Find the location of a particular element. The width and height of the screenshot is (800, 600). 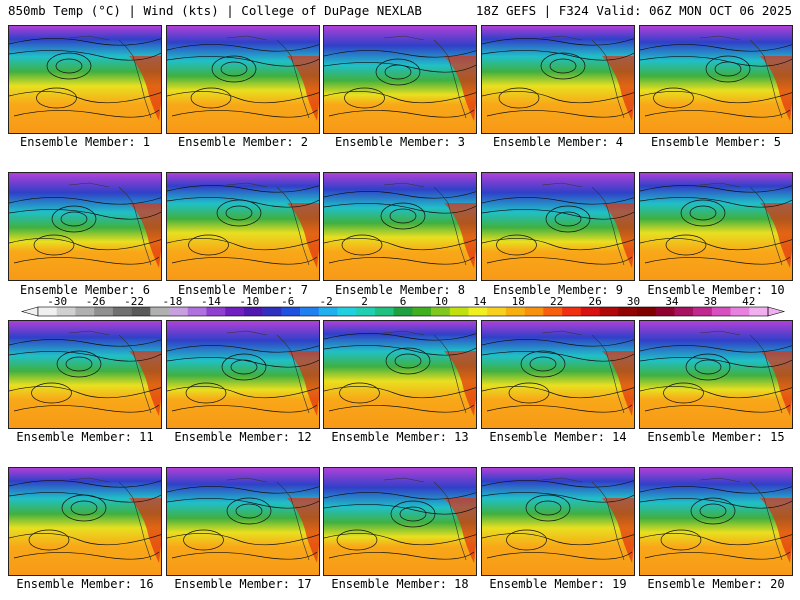

ensemble-member-label: Ensemble Member: 20 is located at coordinates (716, 584).